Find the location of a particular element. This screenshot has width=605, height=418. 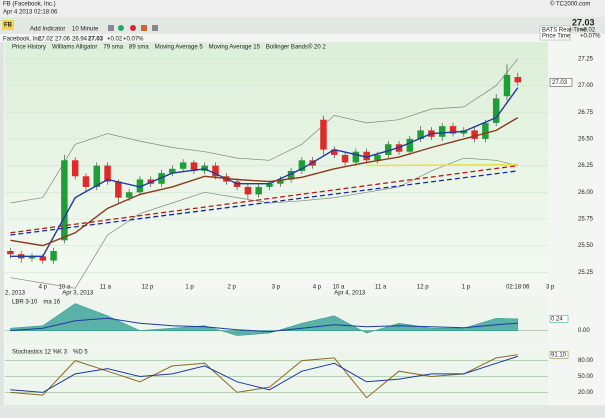

last-price-tag is located at coordinates (561, 82).